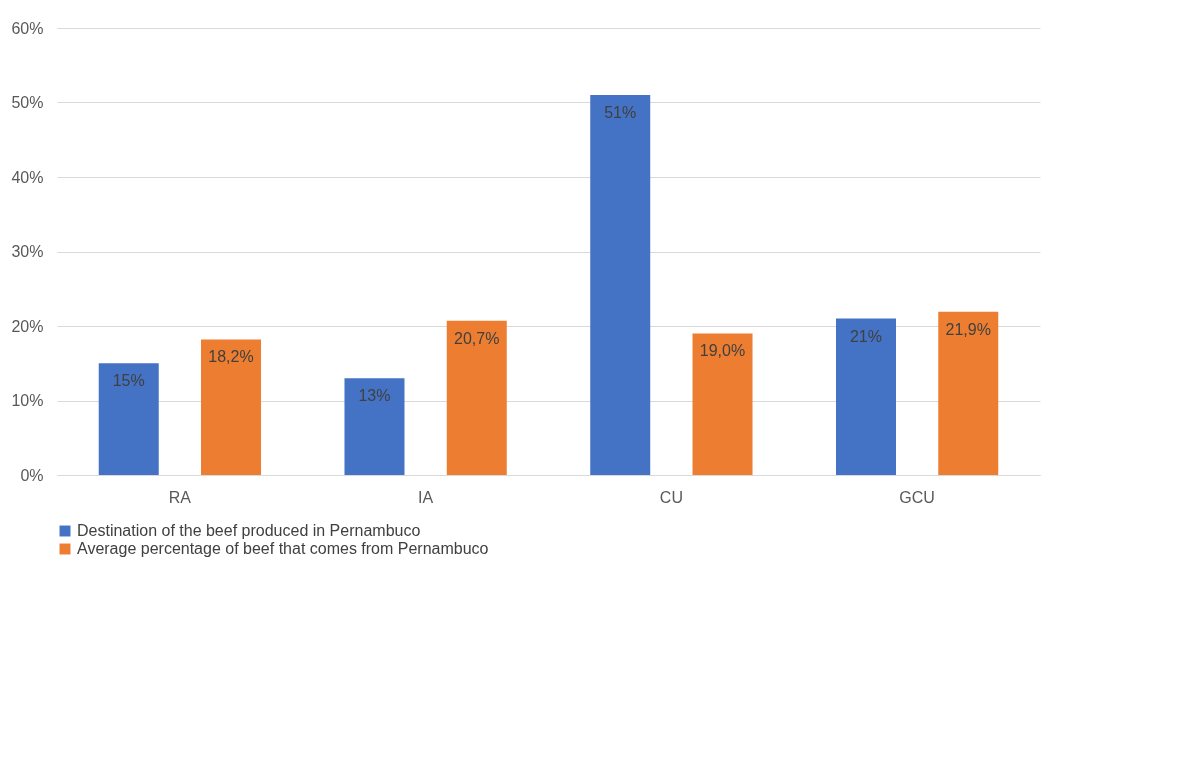  I want to click on y-tick-label: 50%, so click(27, 102).